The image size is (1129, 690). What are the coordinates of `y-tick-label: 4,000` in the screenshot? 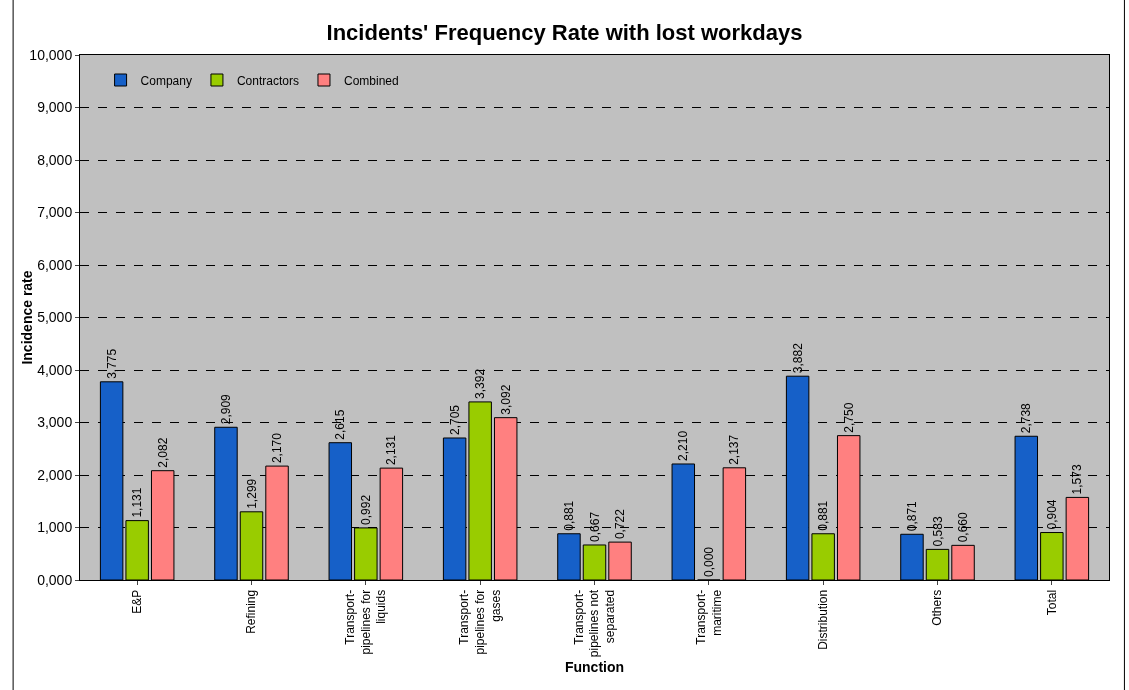 It's located at (55, 369).